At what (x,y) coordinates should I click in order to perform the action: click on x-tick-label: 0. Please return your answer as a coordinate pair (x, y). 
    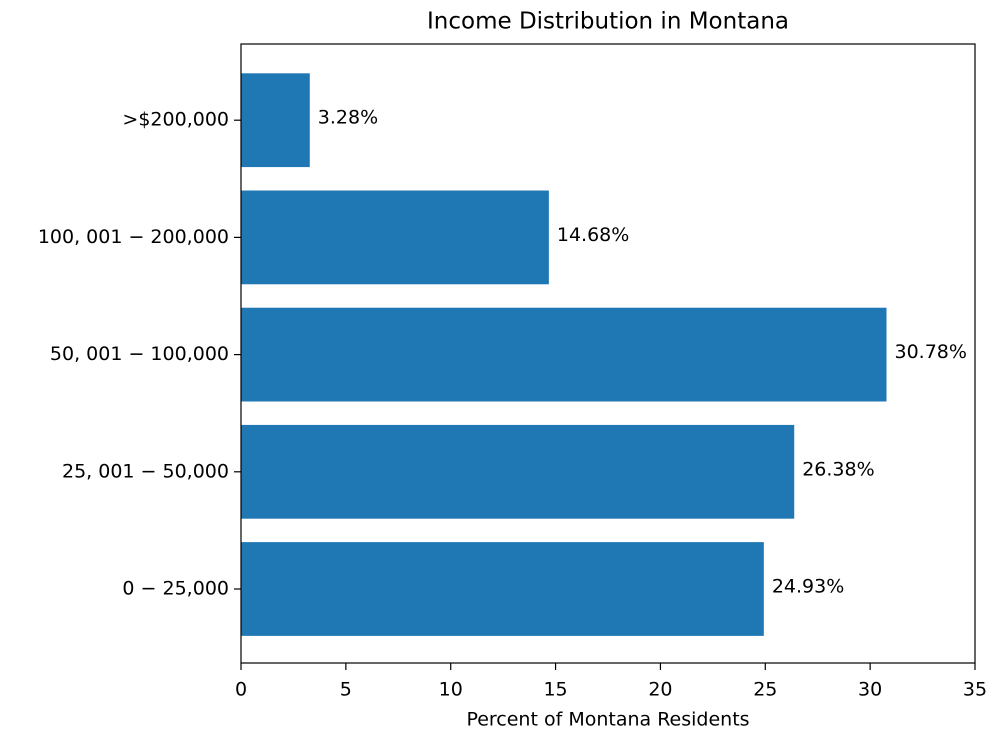
    Looking at the image, I should click on (241, 690).